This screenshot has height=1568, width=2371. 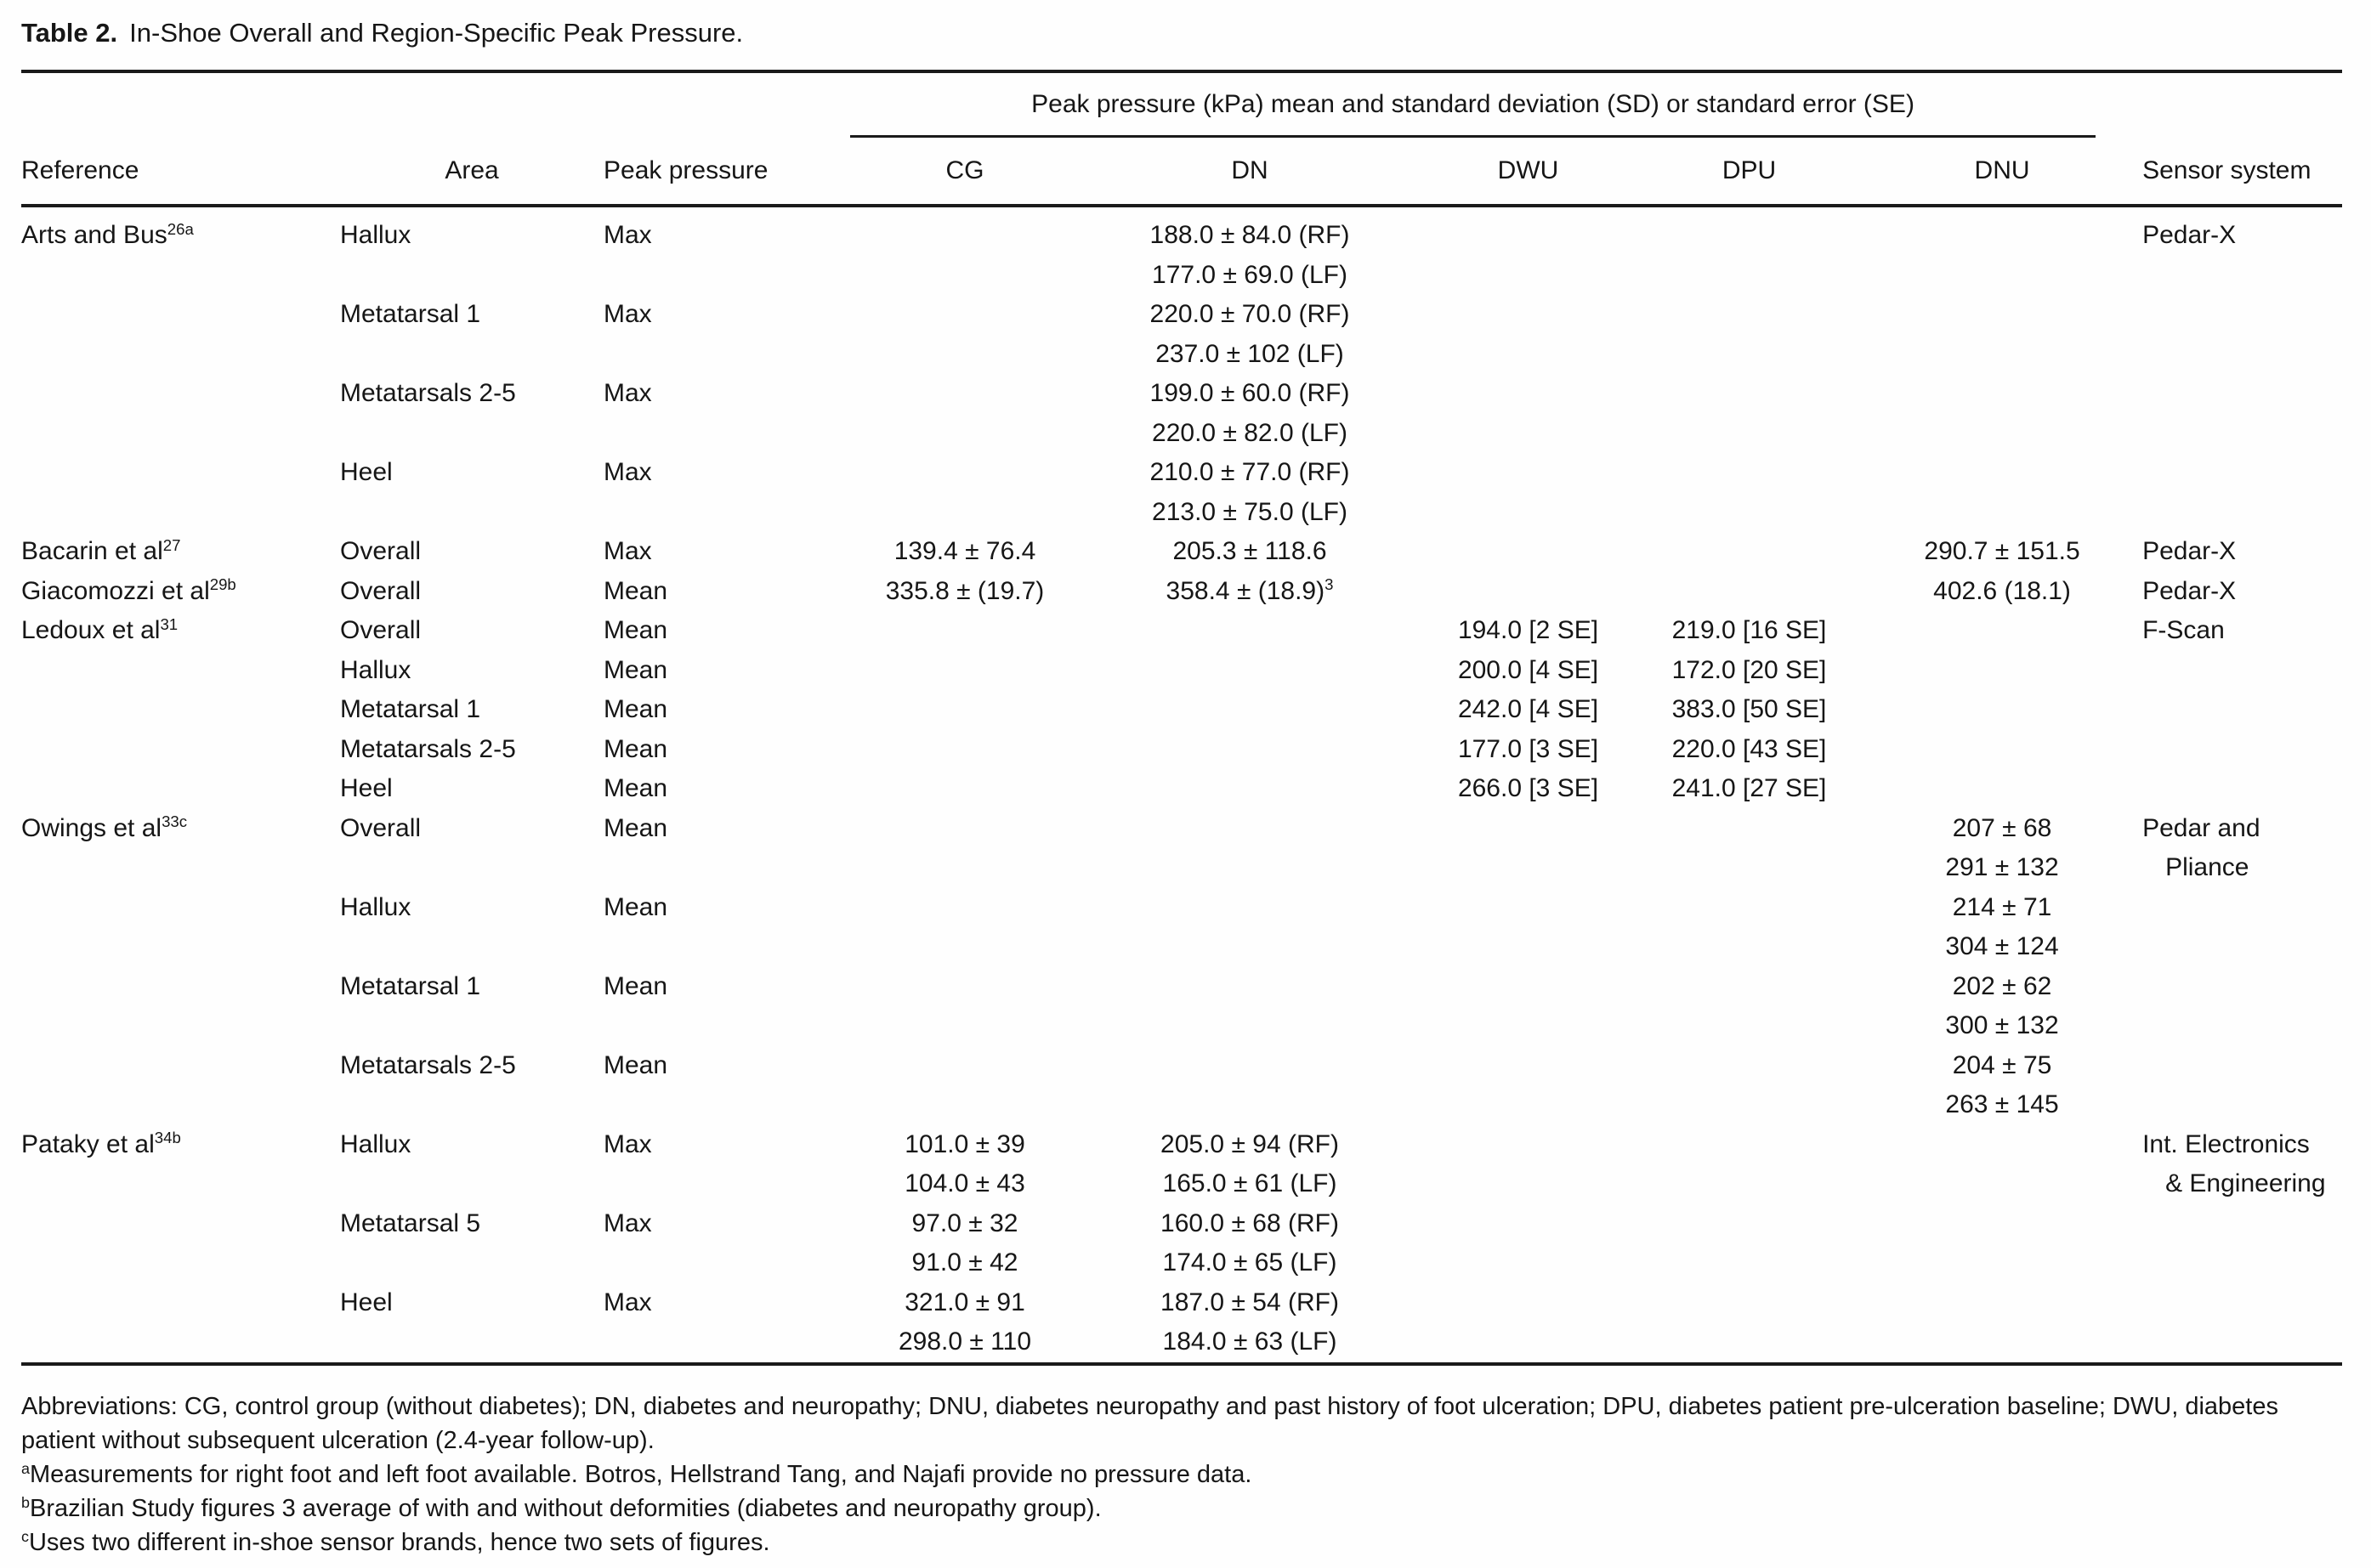 I want to click on cell-line: 300 ± 132, so click(x=2002, y=1025).